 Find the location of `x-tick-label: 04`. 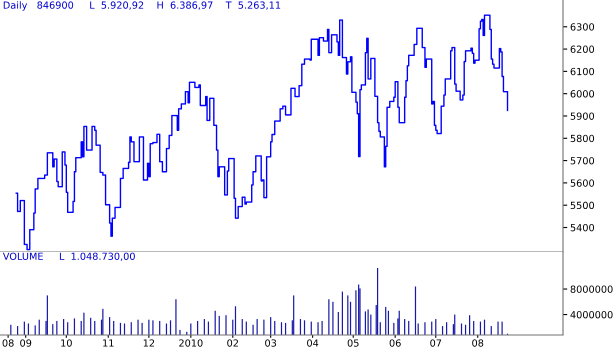

x-tick-label: 04 is located at coordinates (312, 343).